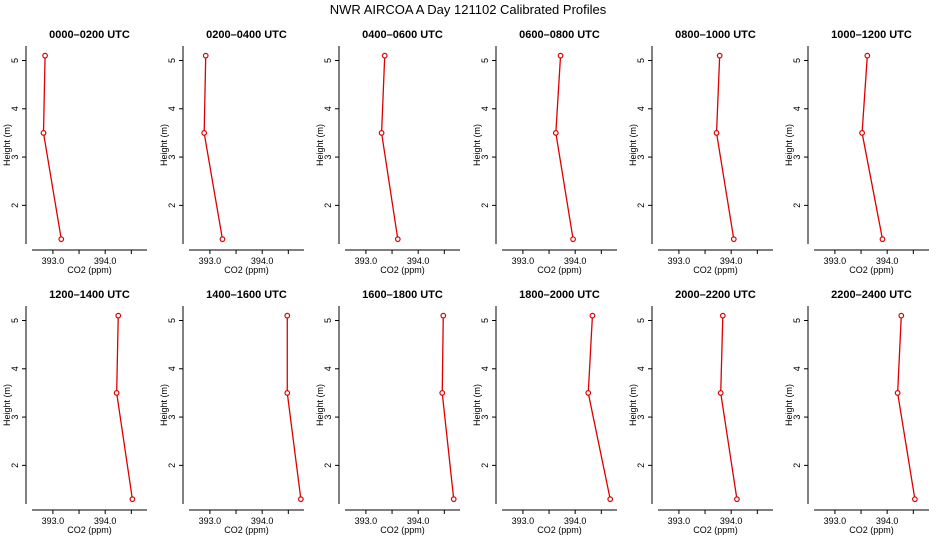 This screenshot has width=936, height=540. Describe the element at coordinates (89, 295) in the screenshot. I see `panel-title: 1200–1400 UTC` at that location.